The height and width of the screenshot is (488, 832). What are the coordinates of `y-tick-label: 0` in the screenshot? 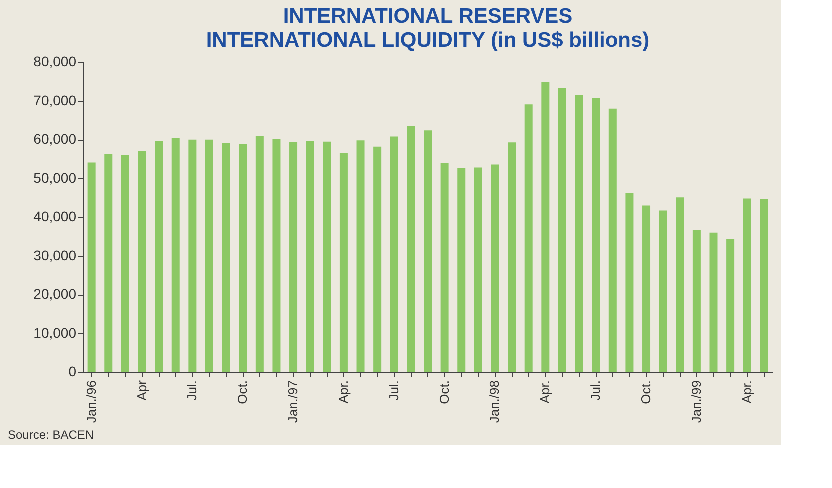 It's located at (72, 372).